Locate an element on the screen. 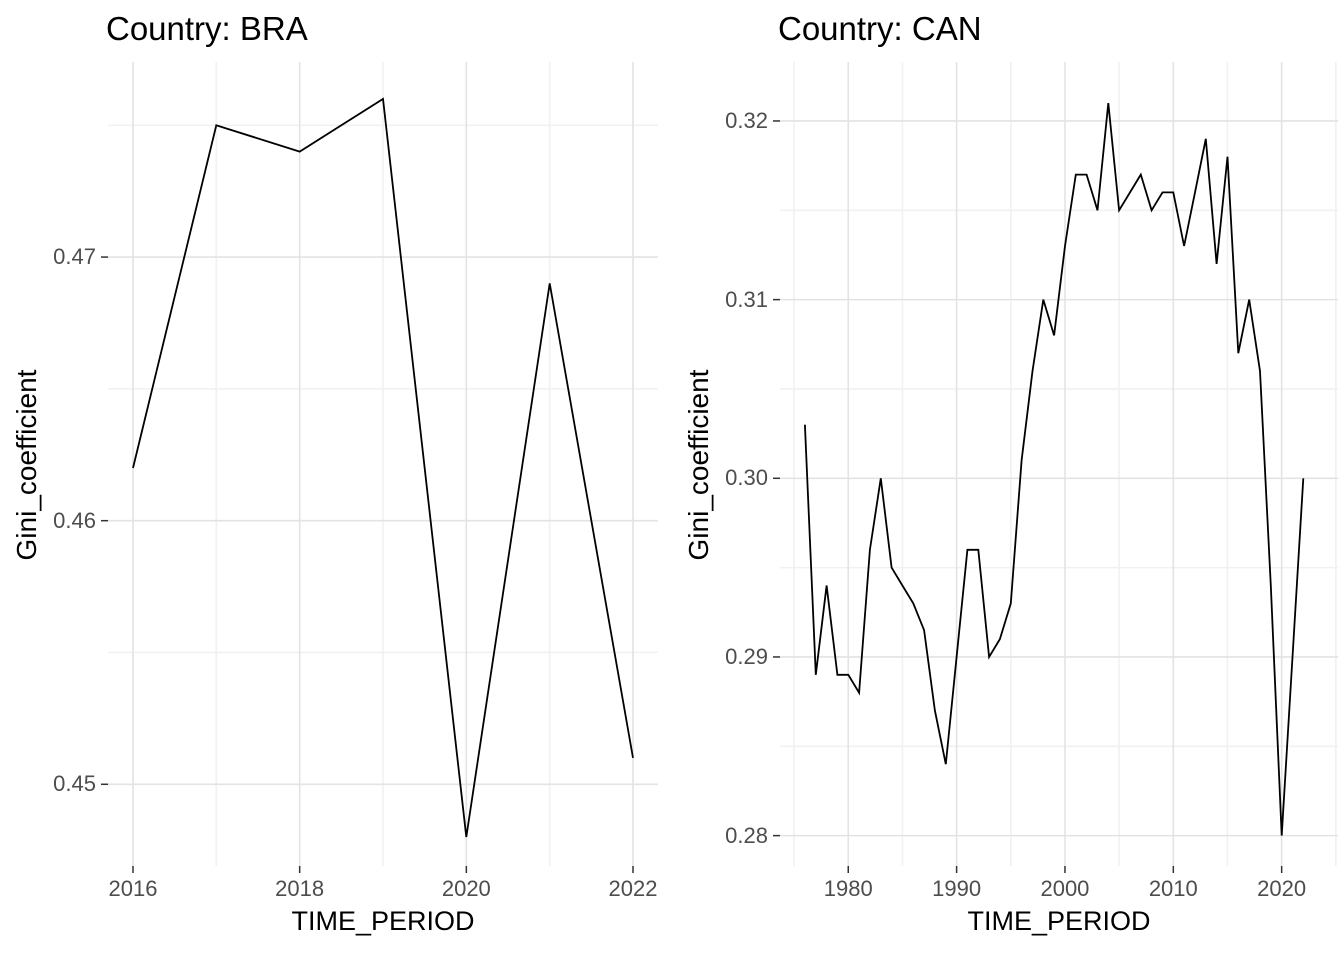 The width and height of the screenshot is (1344, 960). panel-title-bra: Country: BRA is located at coordinates (207, 28).